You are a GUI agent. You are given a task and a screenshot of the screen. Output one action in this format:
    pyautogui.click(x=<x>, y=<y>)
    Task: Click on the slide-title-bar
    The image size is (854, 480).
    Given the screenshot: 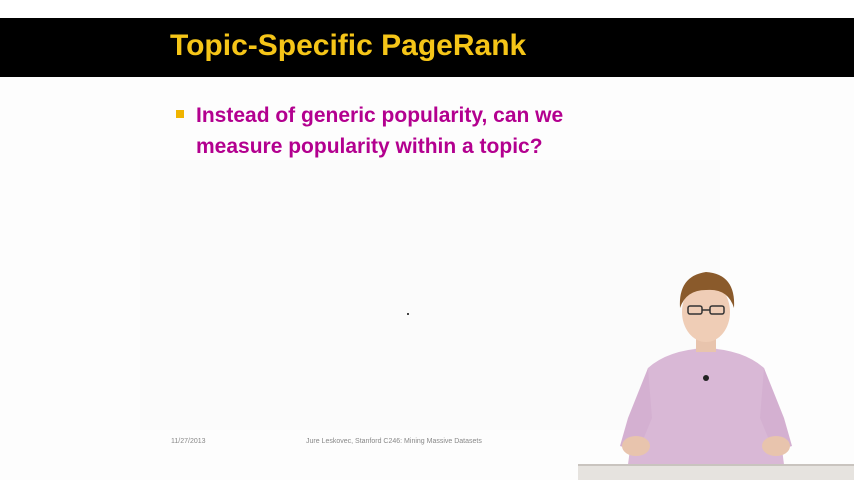 What is the action you would take?
    pyautogui.click(x=427, y=47)
    